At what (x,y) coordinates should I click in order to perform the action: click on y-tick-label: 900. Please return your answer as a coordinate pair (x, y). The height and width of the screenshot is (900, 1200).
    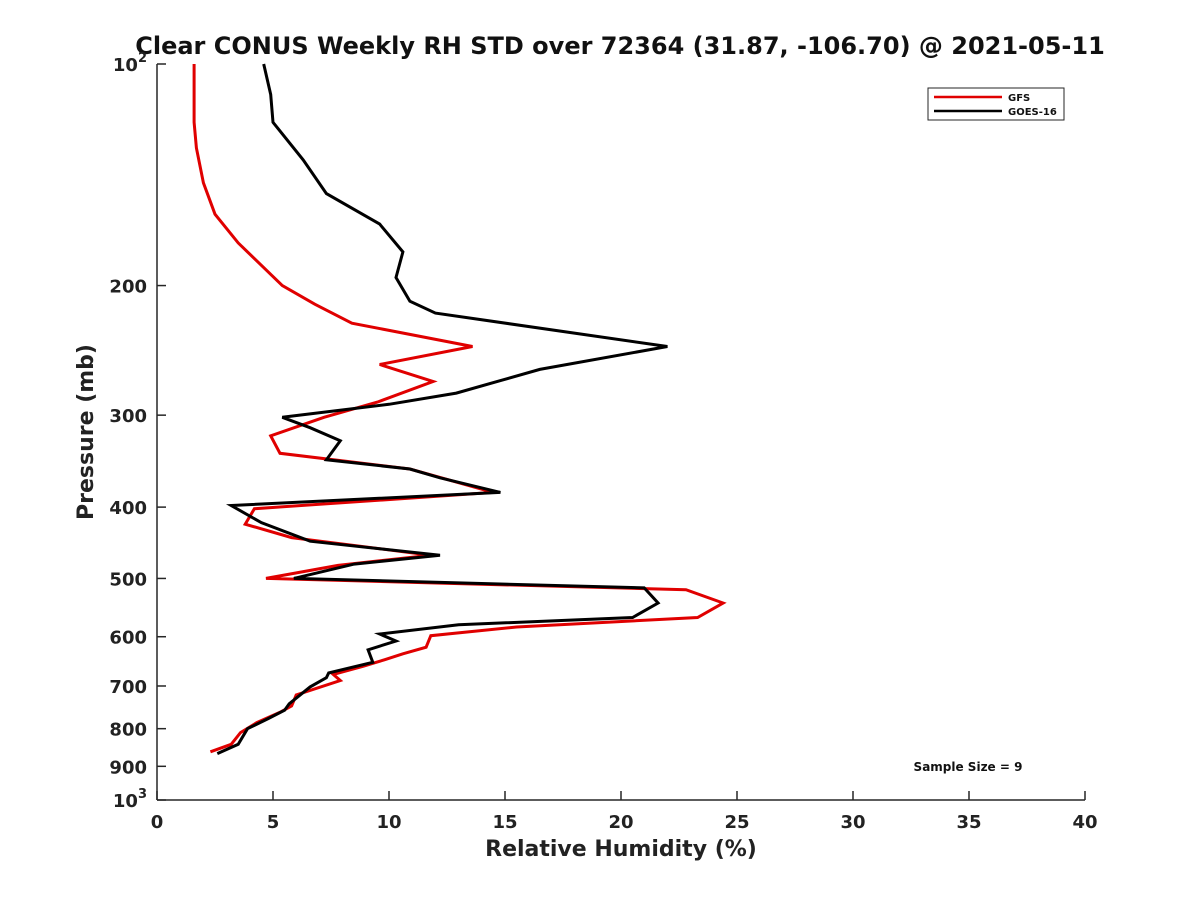
    Looking at the image, I should click on (128, 767).